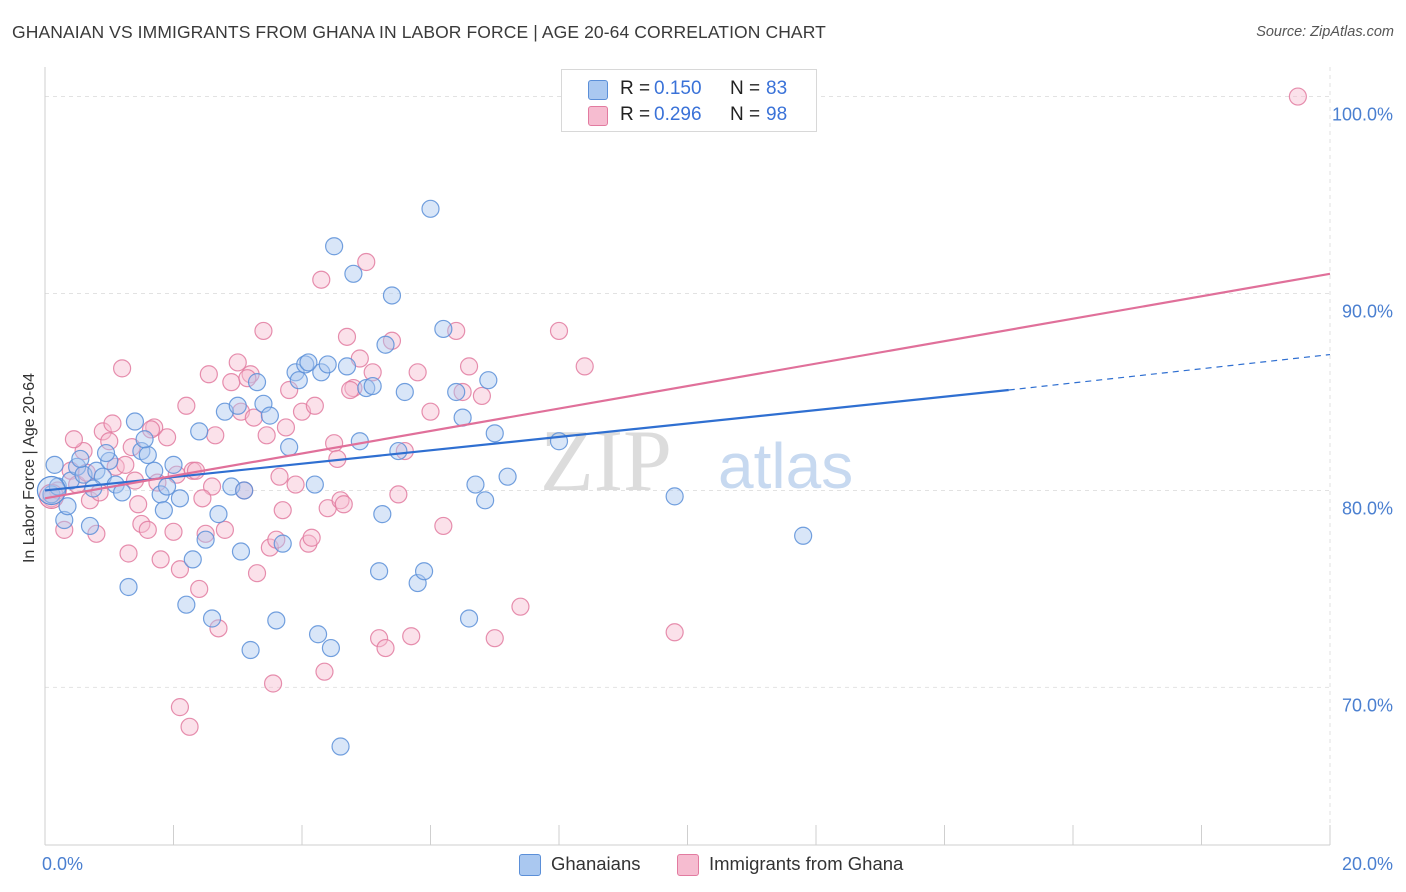 This screenshot has width=1406, height=892. I want to click on trend-ghanaians, so click(526, 440).